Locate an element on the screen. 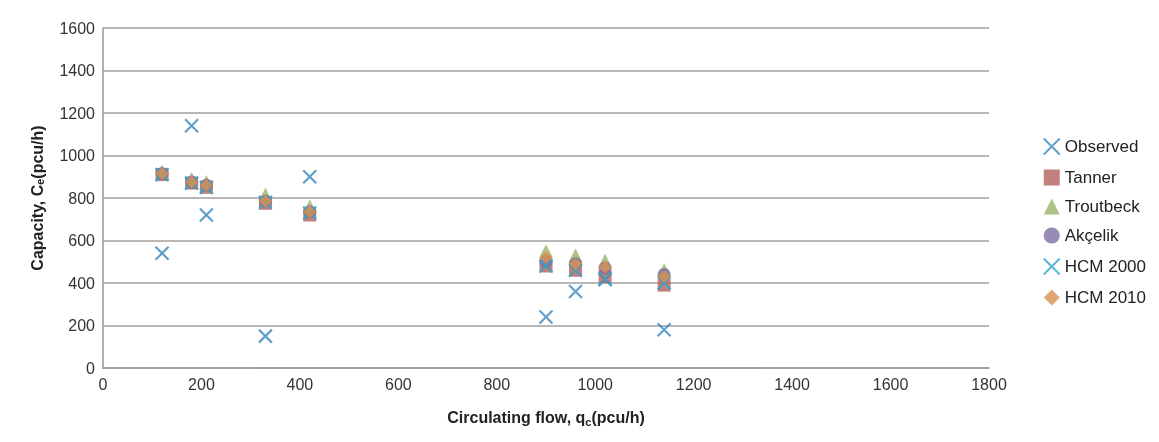 This screenshot has height=442, width=1159. x-tick-label: 200 is located at coordinates (201, 384).